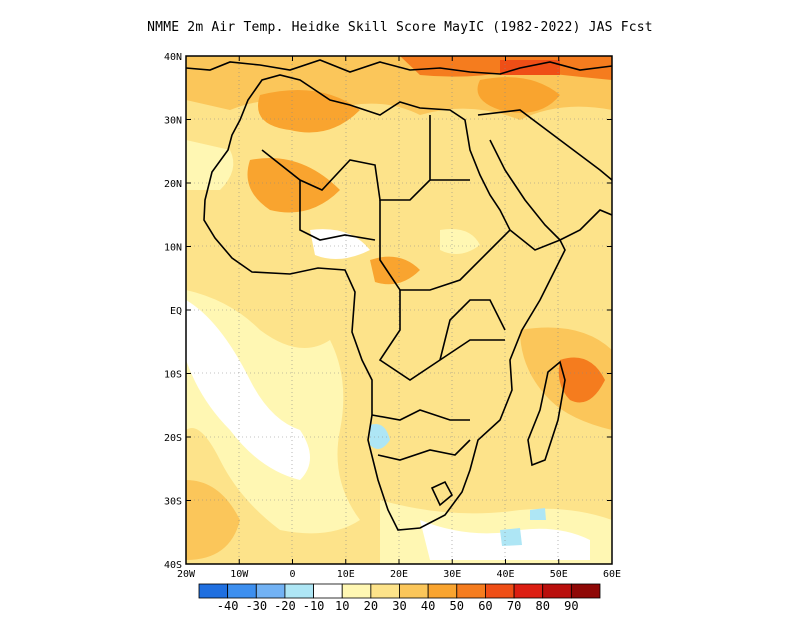 The image size is (800, 618). Describe the element at coordinates (186, 574) in the screenshot. I see `lon-tick-label: 20W` at that location.